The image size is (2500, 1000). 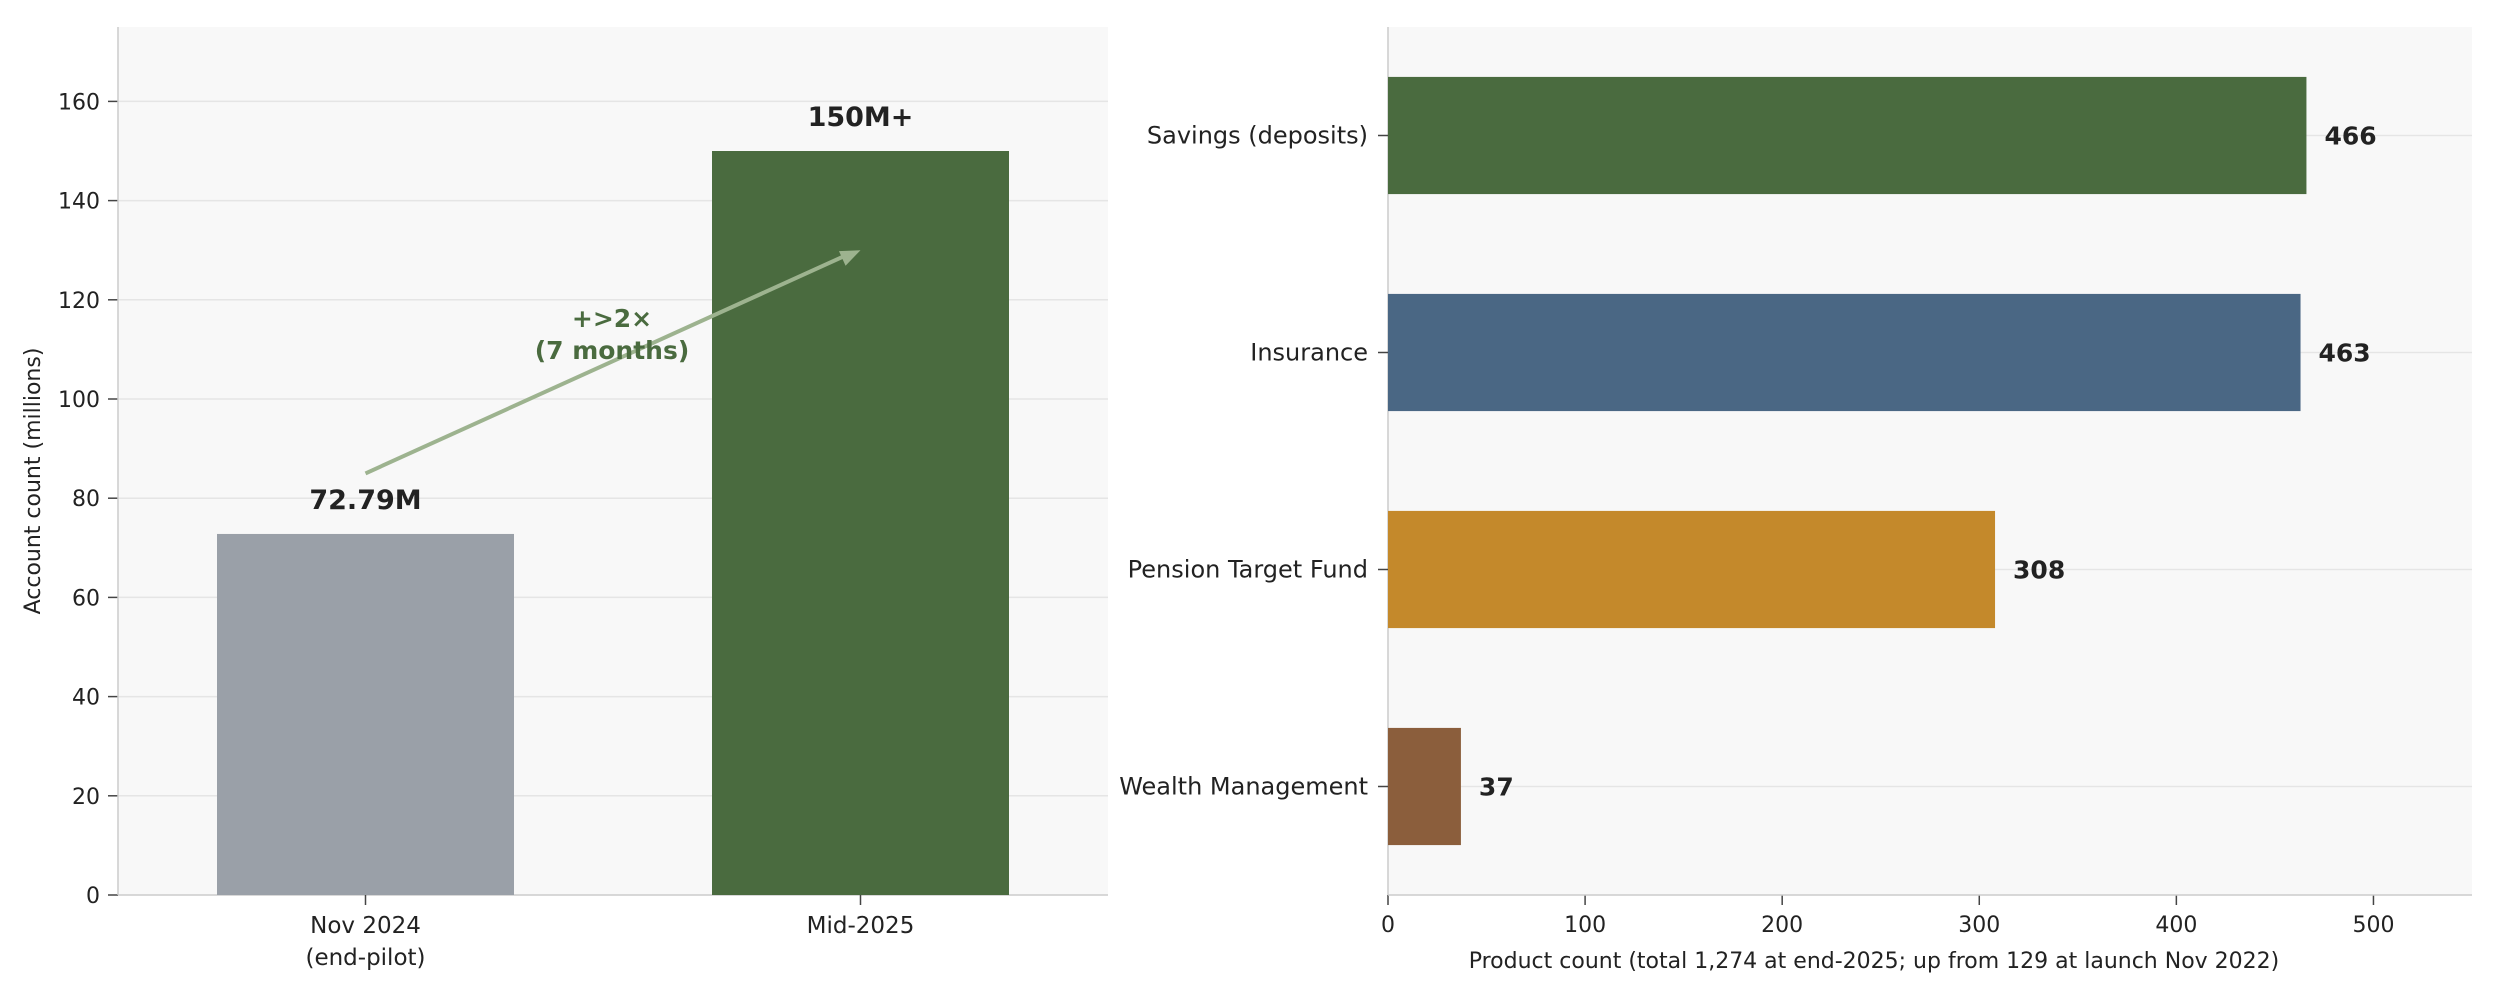 I want to click on bar-data-label: 463, so click(x=2345, y=353).